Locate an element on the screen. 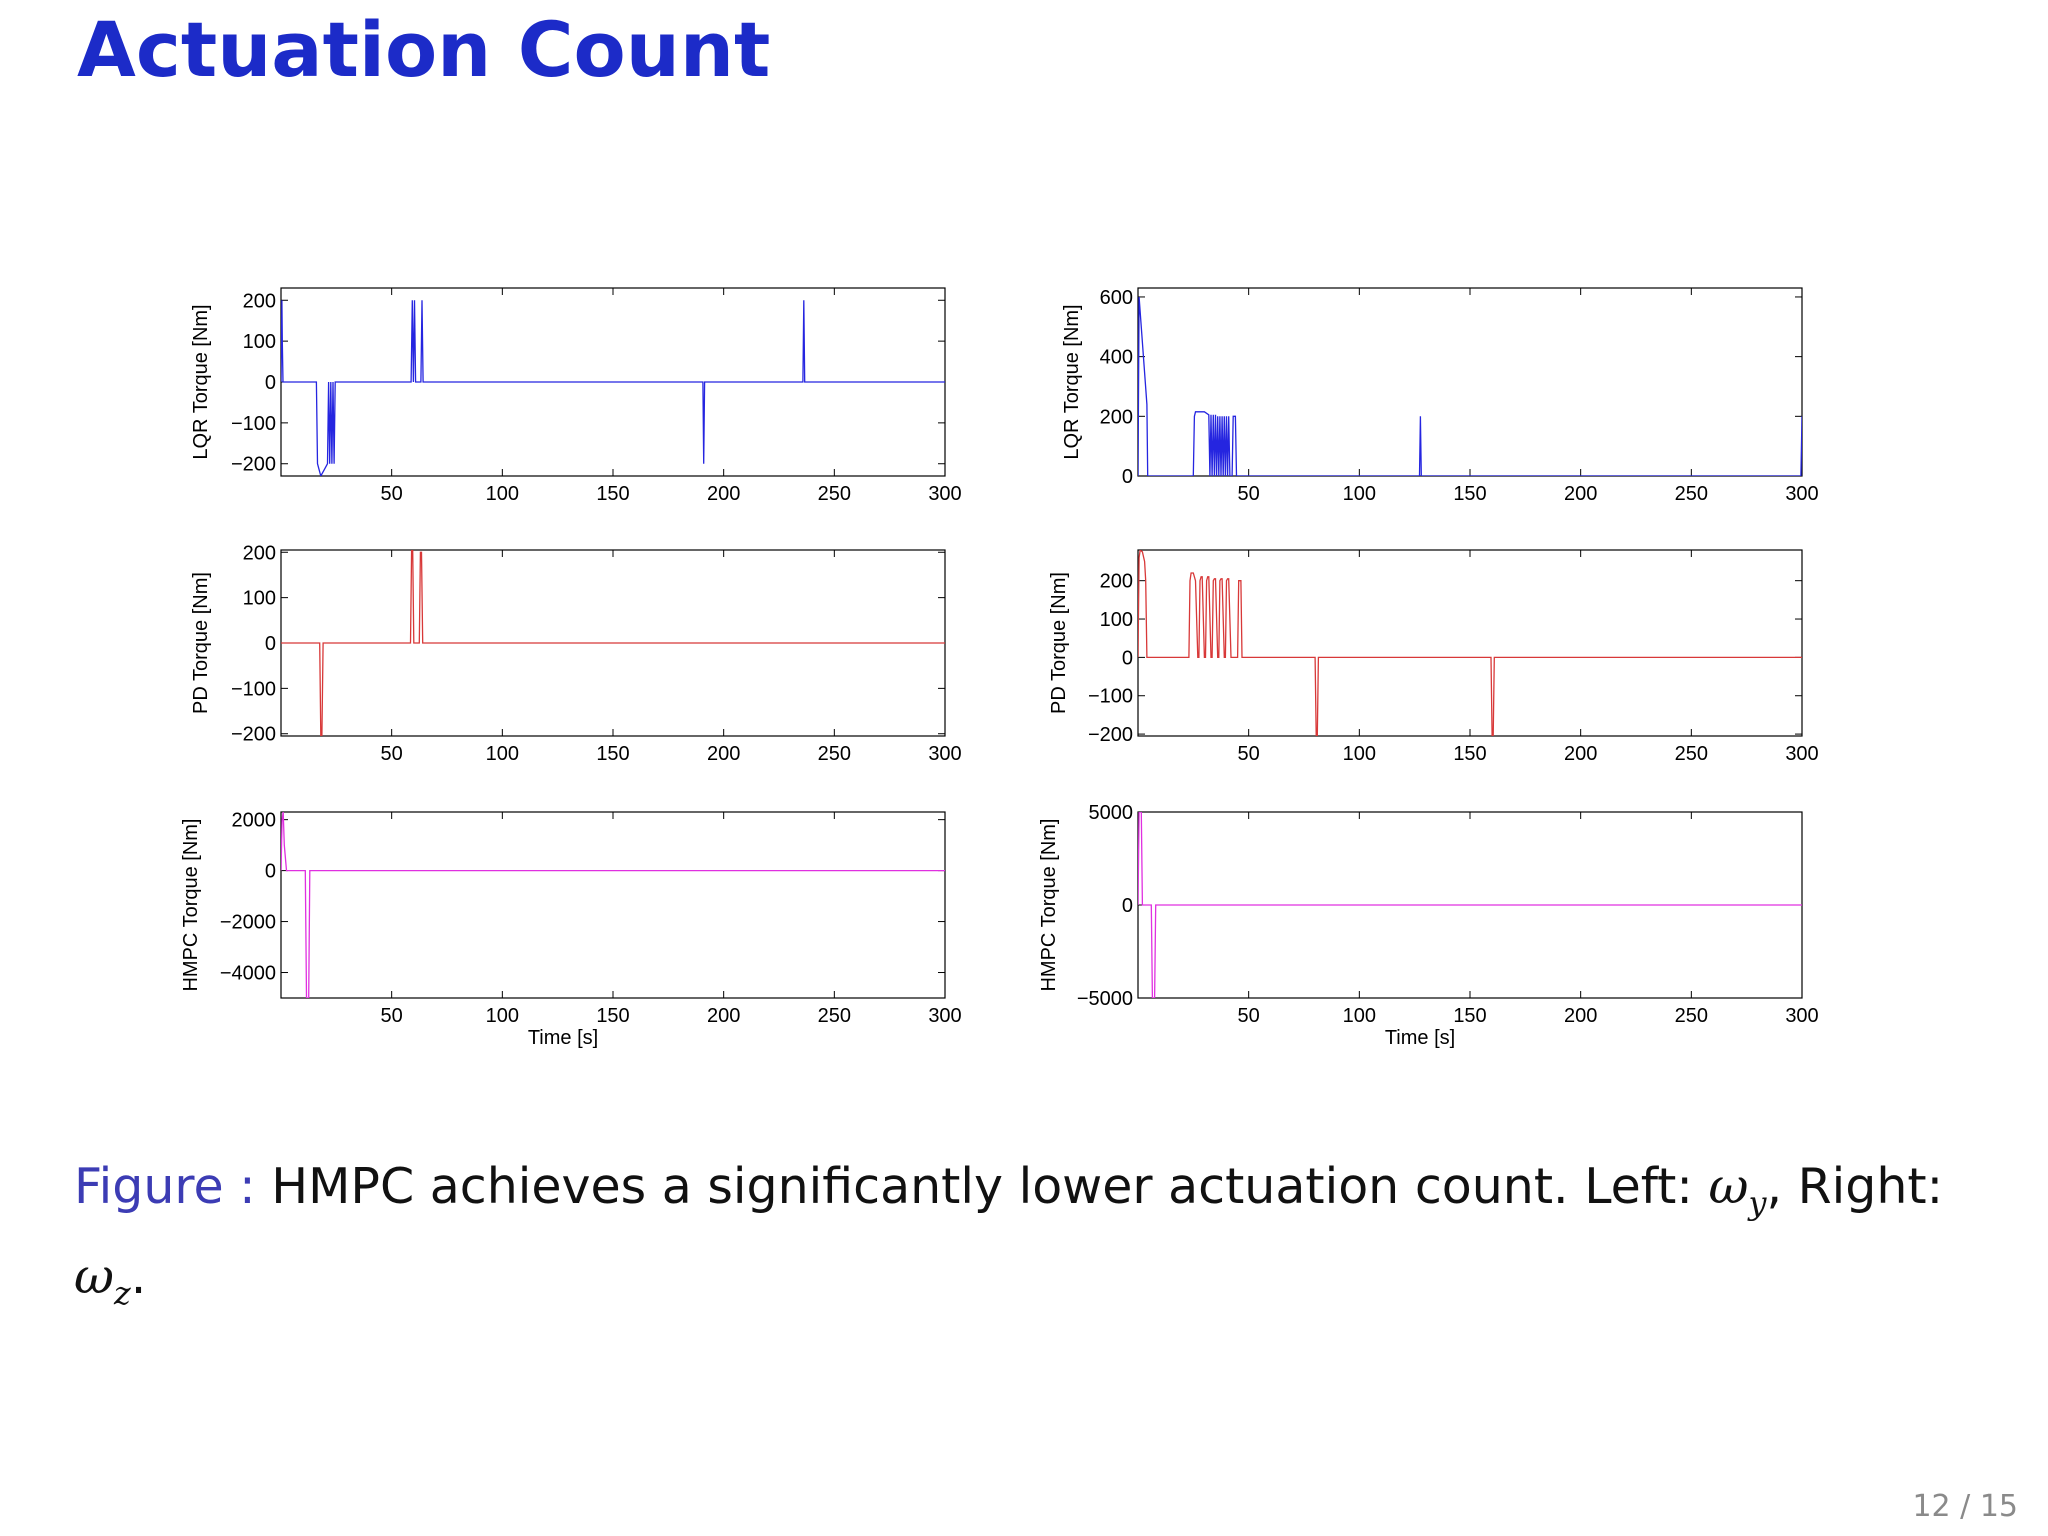  y-tick-label: 5000 is located at coordinates (1111, 813).